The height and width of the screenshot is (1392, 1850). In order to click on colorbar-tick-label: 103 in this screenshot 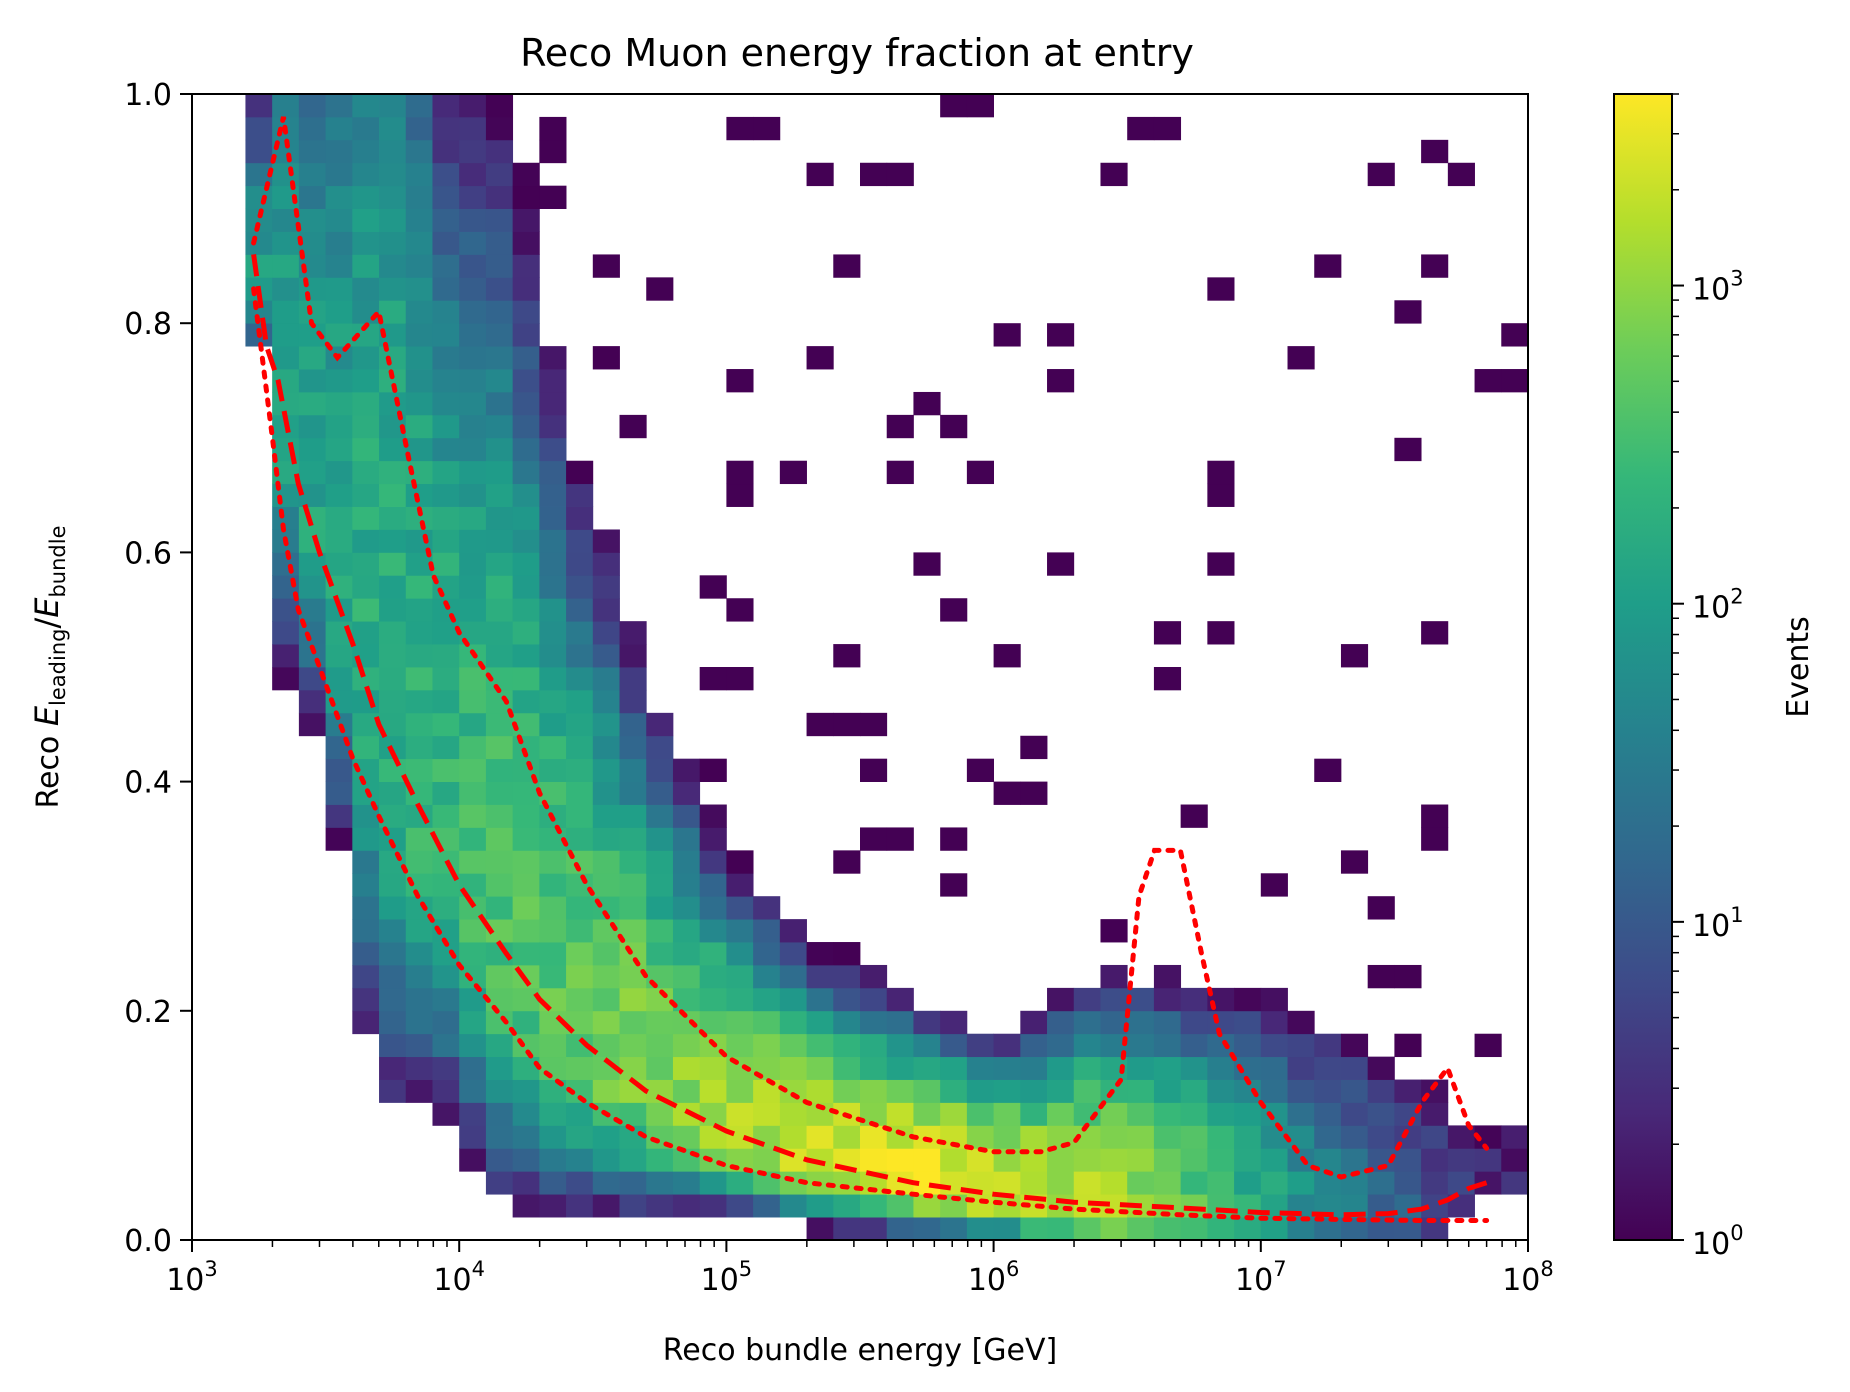, I will do `click(1718, 287)`.